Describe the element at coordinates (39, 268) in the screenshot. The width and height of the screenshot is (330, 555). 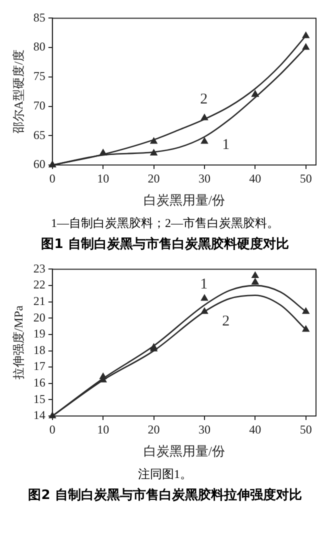
I see `y-tick-label: 23` at that location.